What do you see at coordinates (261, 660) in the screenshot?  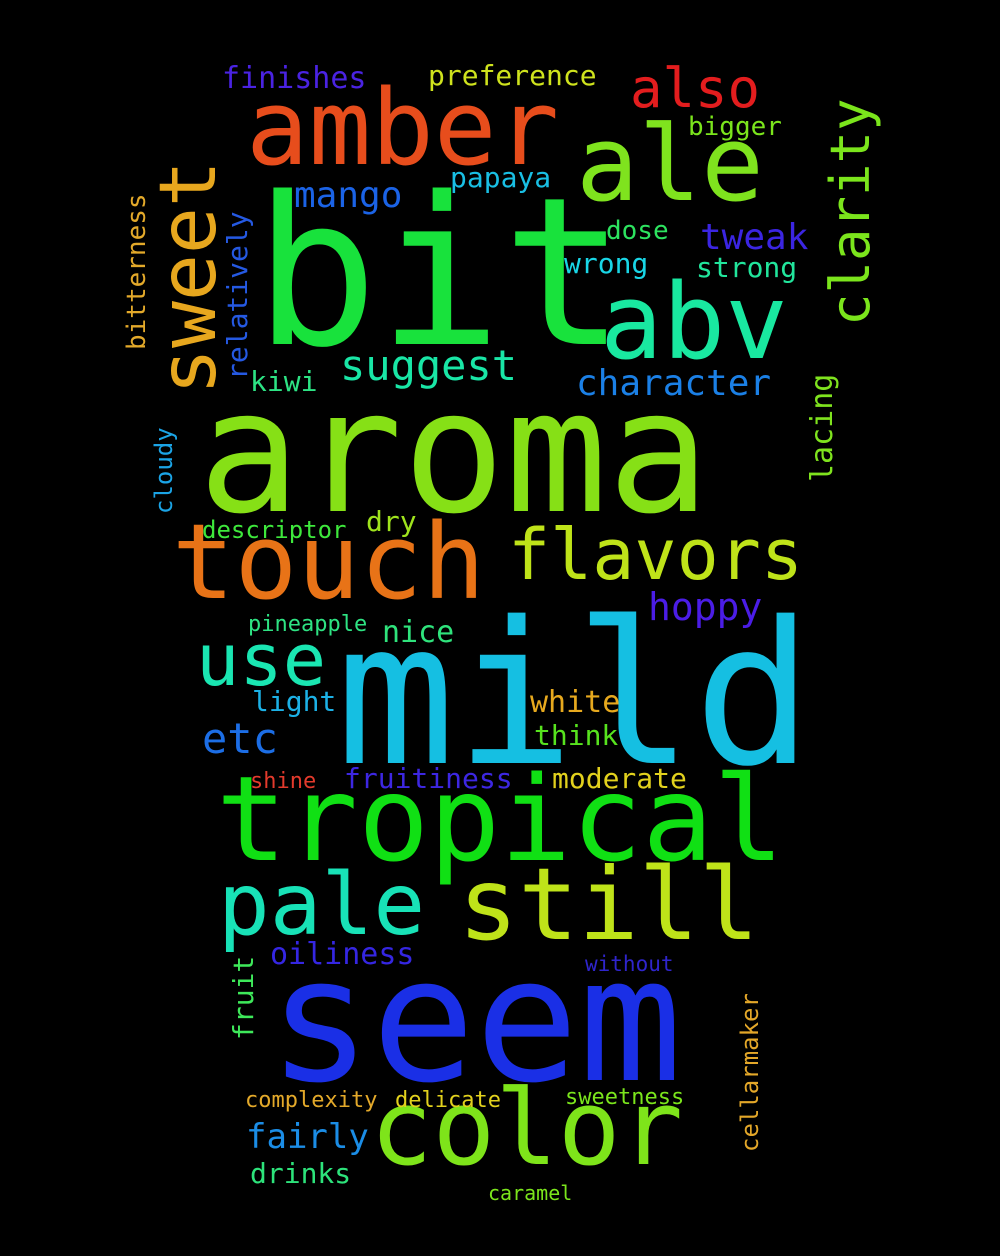 I see `word-use: use` at bounding box center [261, 660].